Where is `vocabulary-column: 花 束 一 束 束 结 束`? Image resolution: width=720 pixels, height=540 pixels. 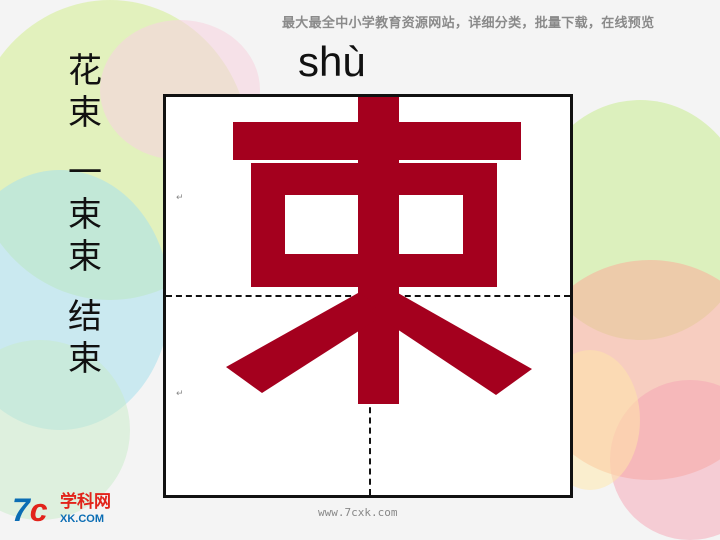
vocabulary-column: 花 束 一 束 束 结 束 is located at coordinates (85, 215).